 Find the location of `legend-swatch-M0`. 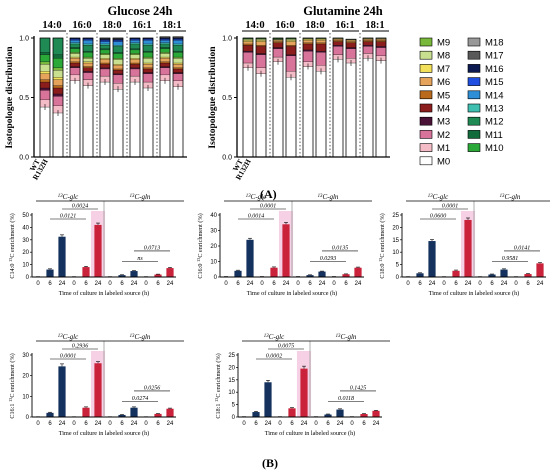

legend-swatch-M0 is located at coordinates (426, 161).